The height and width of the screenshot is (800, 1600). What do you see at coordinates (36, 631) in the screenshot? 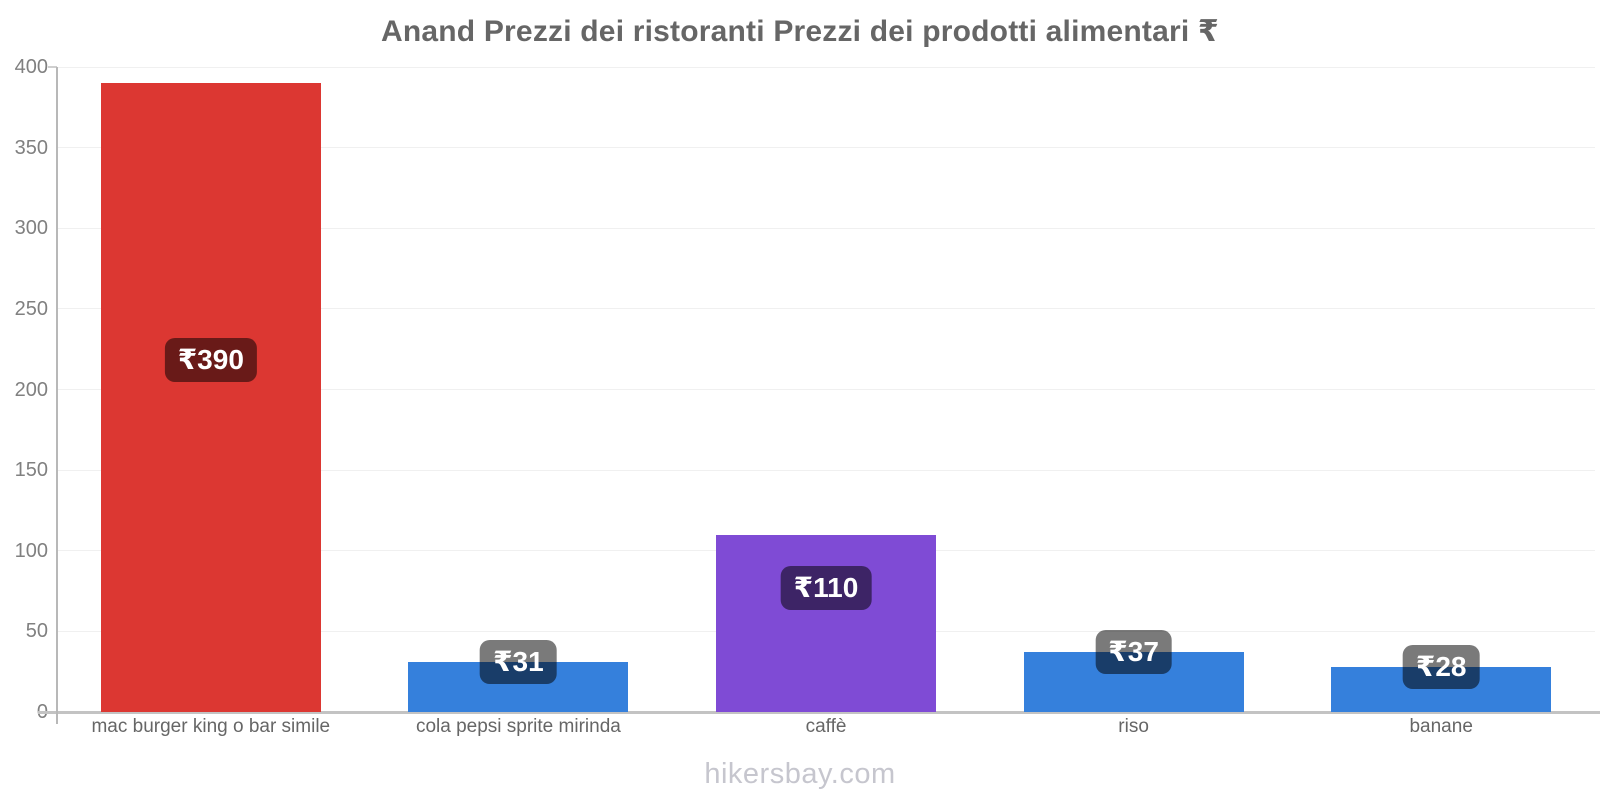
I see `ytick-label-50: 50` at bounding box center [36, 631].